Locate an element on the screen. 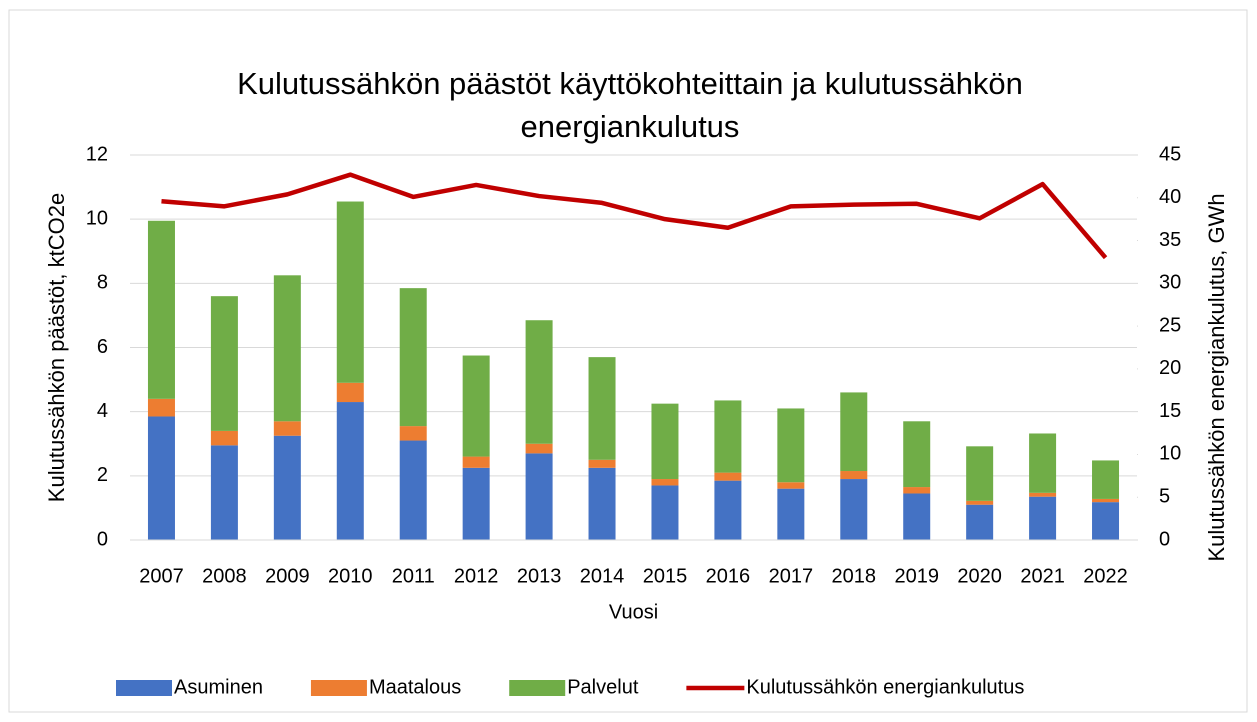 This screenshot has width=1257, height=722. y2-tick-label: 35 is located at coordinates (1170, 240).